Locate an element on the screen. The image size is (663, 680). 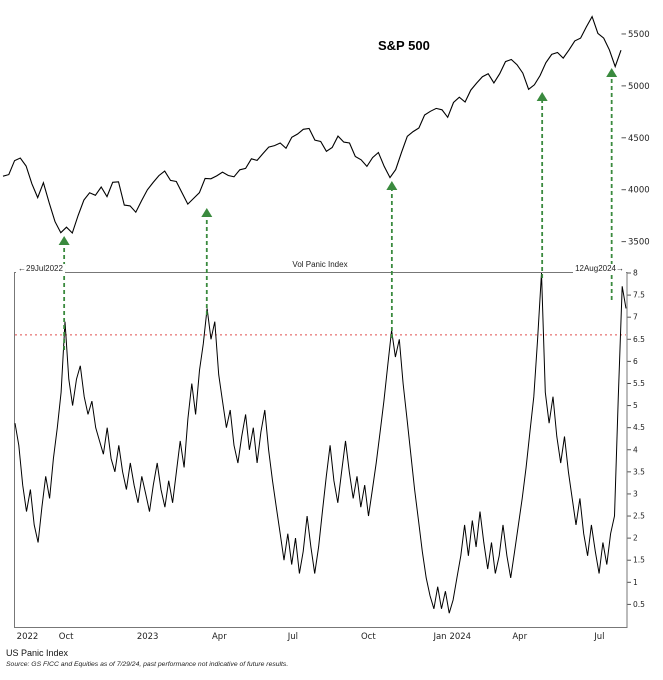
footer-series-name: US Panic Index is located at coordinates (37, 653).